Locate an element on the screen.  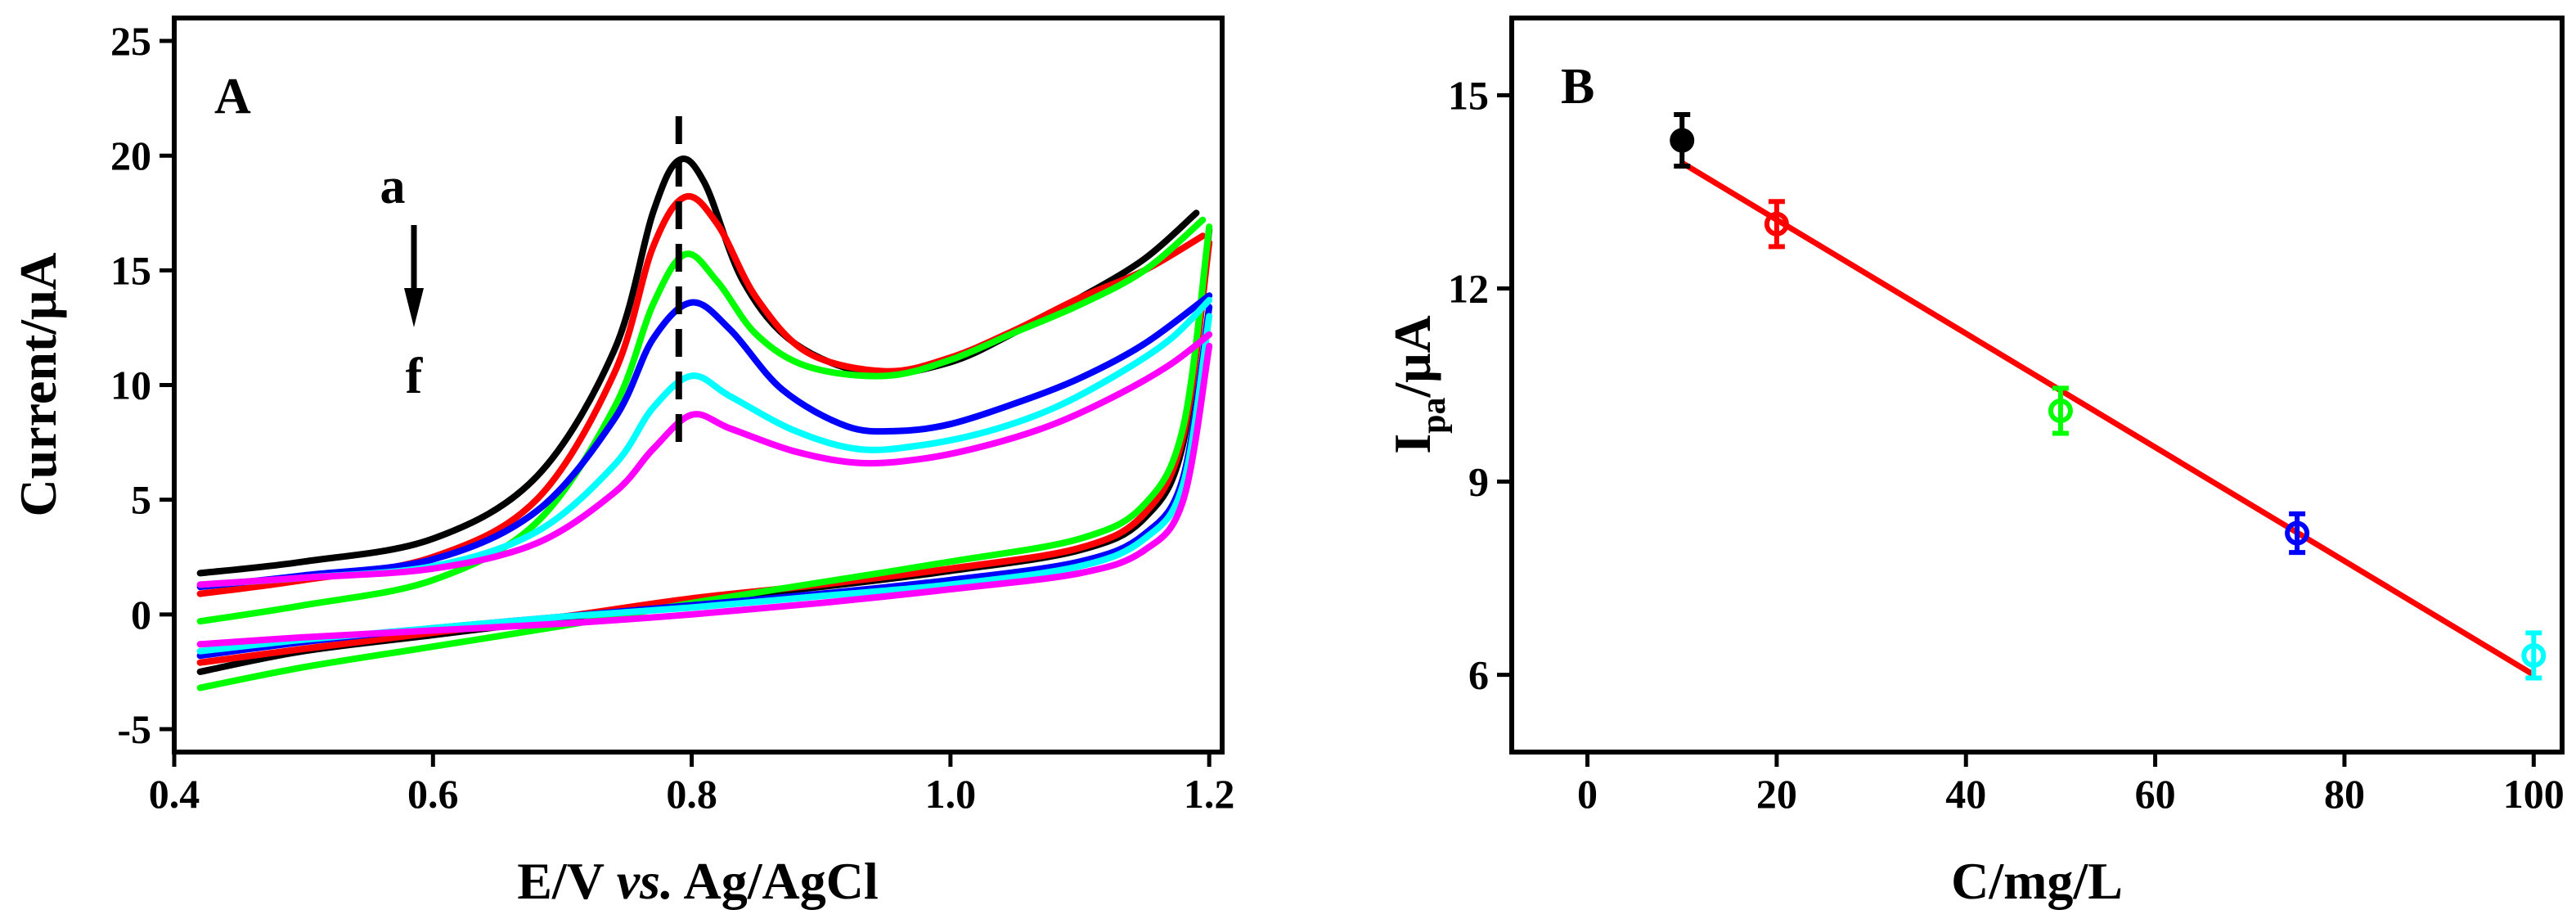
panel-a-ytick-label: 0 is located at coordinates (141, 614).